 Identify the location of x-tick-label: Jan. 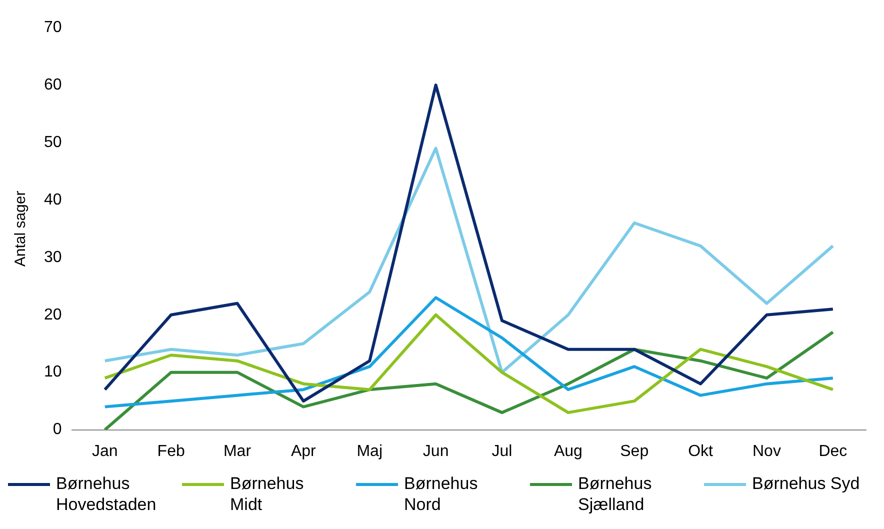
(105, 451).